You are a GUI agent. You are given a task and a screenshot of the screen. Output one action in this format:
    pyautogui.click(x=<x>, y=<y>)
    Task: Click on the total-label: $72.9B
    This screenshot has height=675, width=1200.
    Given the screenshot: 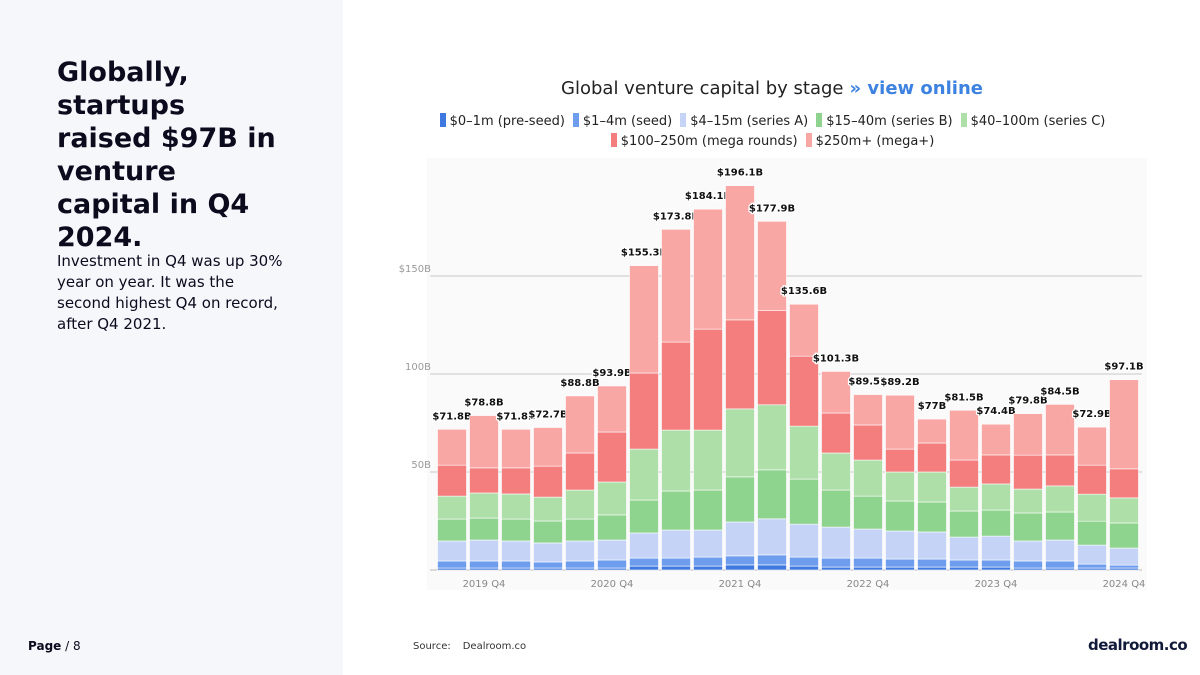 What is the action you would take?
    pyautogui.click(x=1091, y=414)
    